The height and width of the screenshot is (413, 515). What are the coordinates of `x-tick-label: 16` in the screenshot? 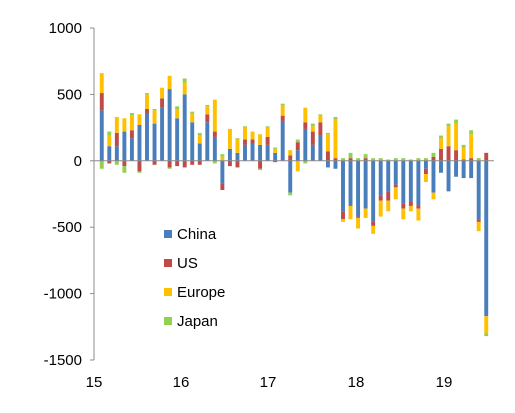 It's located at (181, 382).